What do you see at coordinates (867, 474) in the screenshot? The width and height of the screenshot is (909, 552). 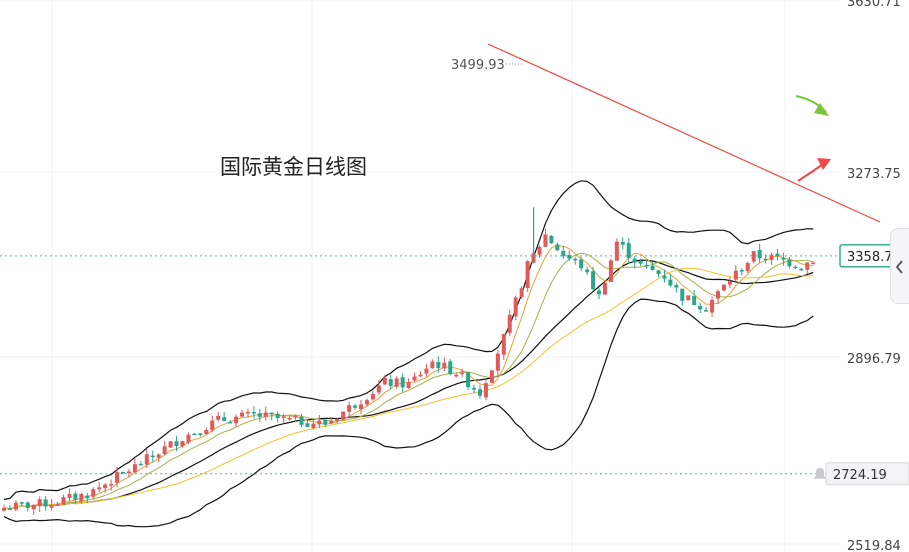 I see `alert-price-badge` at bounding box center [867, 474].